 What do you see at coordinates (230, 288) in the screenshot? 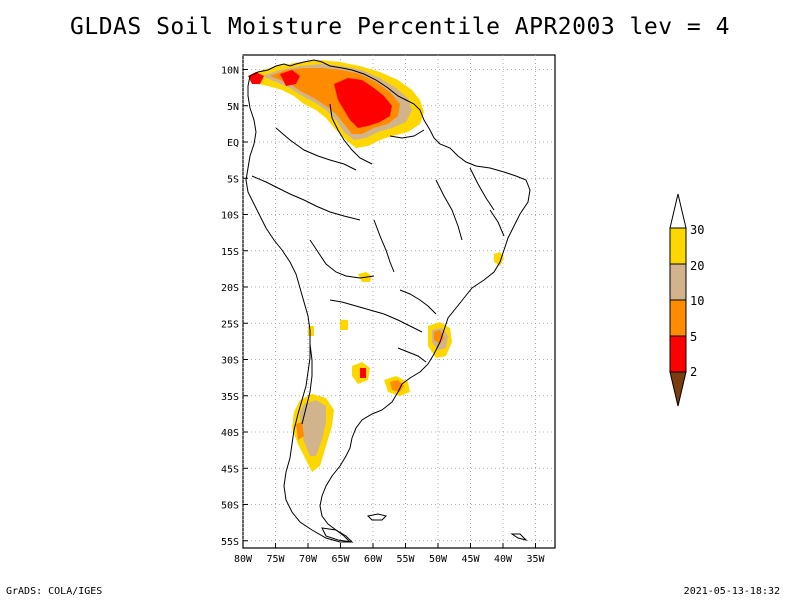
I see `lat-label: 20S` at bounding box center [230, 288].